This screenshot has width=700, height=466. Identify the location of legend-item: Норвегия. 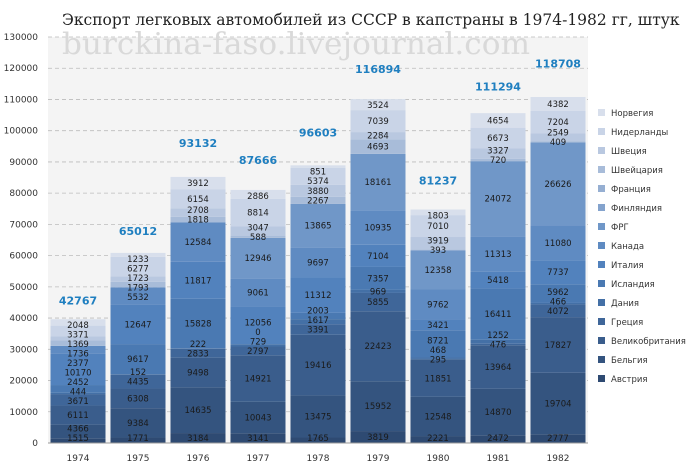
(625, 114).